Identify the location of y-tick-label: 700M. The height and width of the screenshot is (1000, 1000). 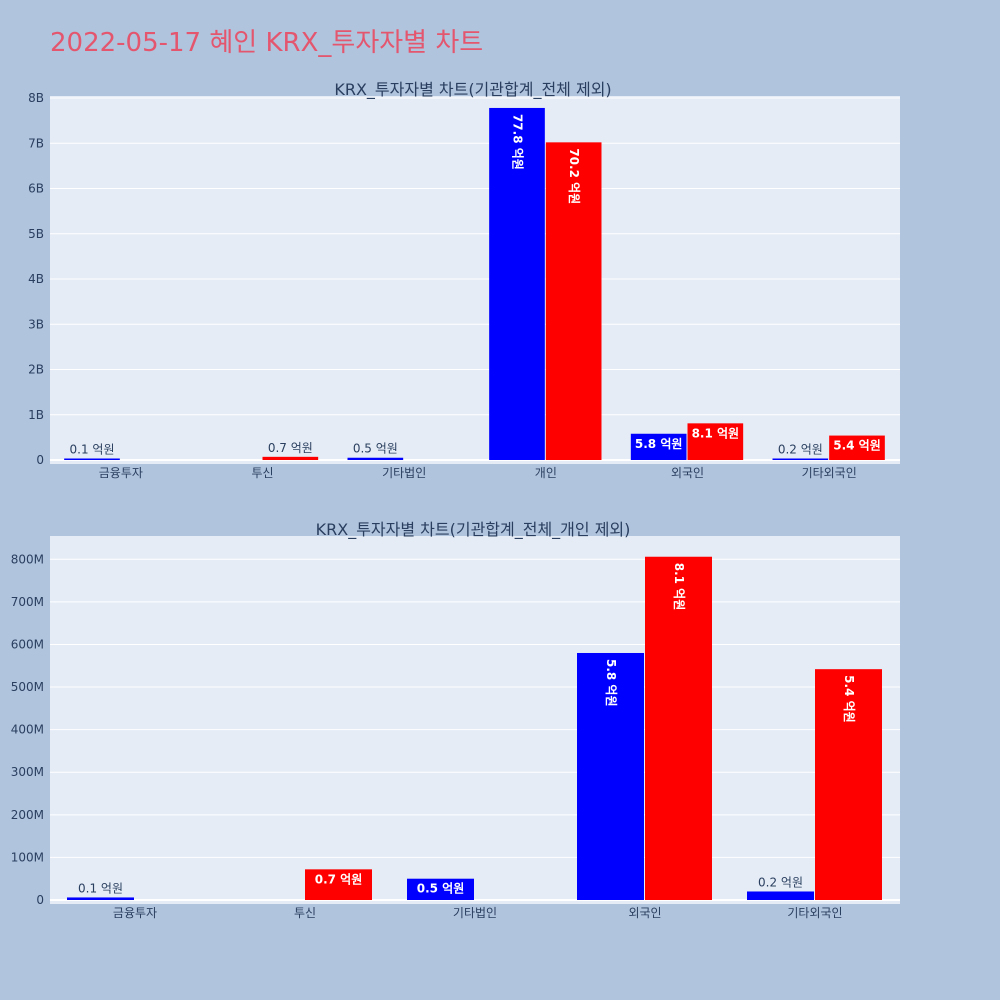
(27, 602).